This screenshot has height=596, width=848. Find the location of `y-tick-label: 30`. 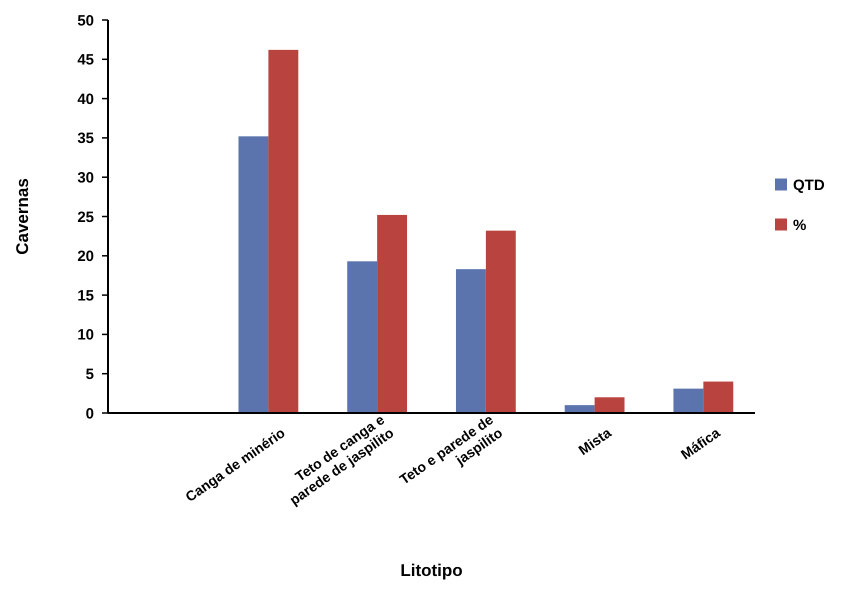

y-tick-label: 30 is located at coordinates (85, 177).